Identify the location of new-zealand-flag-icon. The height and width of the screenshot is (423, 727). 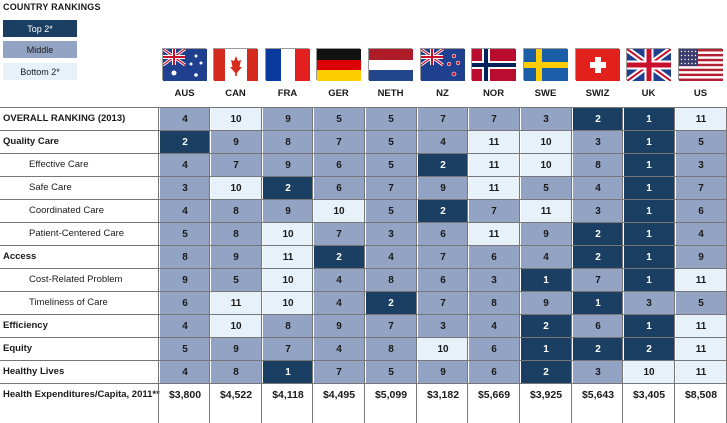
(442, 64).